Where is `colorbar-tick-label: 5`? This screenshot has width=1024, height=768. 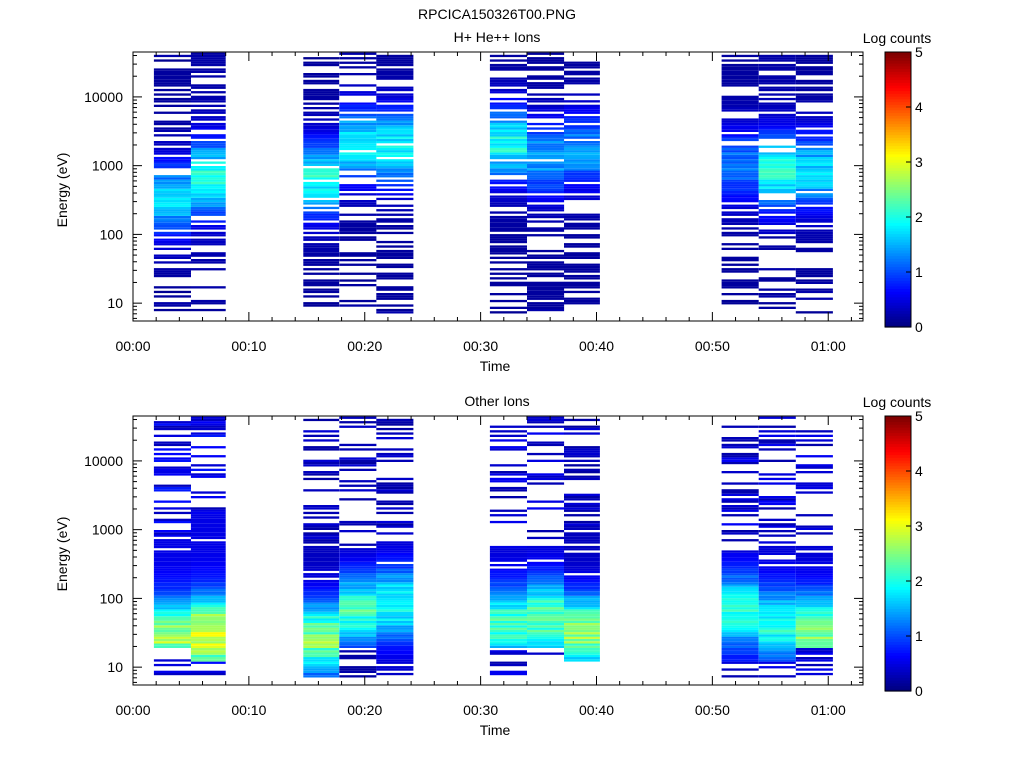
colorbar-tick-label: 5 is located at coordinates (919, 416).